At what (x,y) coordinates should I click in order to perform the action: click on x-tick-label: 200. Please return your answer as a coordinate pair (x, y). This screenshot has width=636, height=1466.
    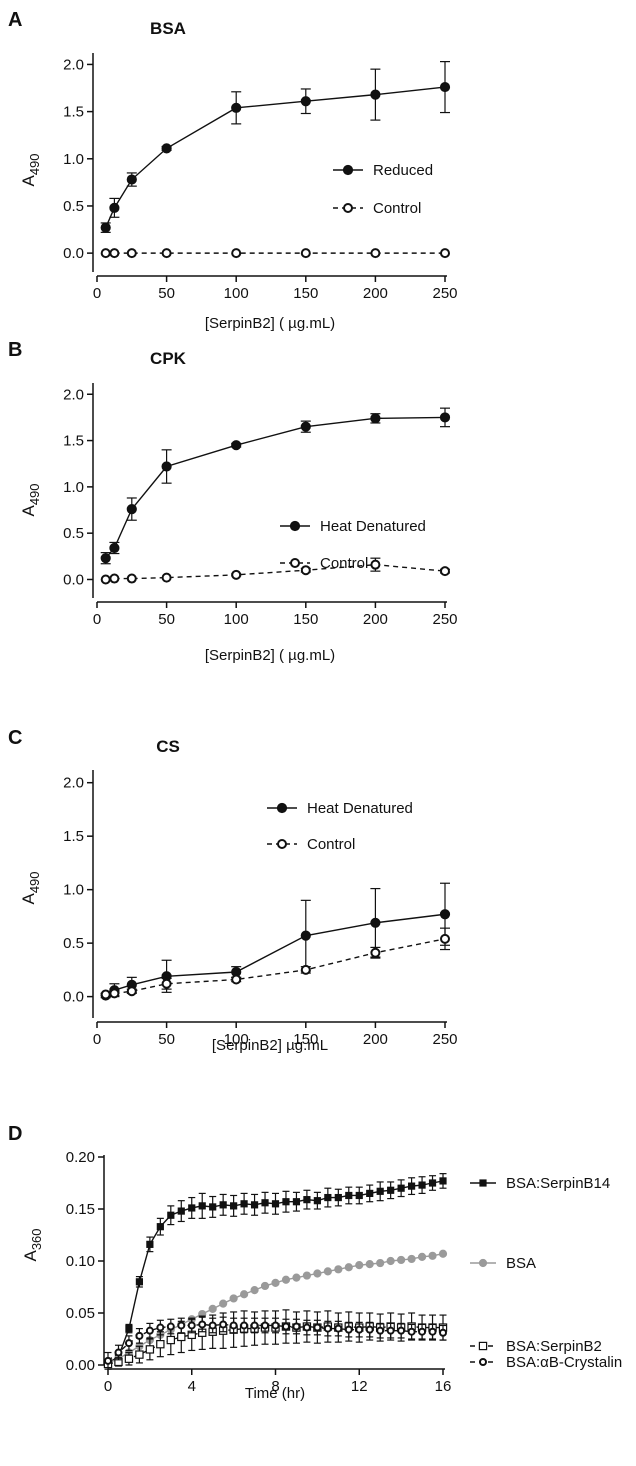
    Looking at the image, I should click on (375, 619).